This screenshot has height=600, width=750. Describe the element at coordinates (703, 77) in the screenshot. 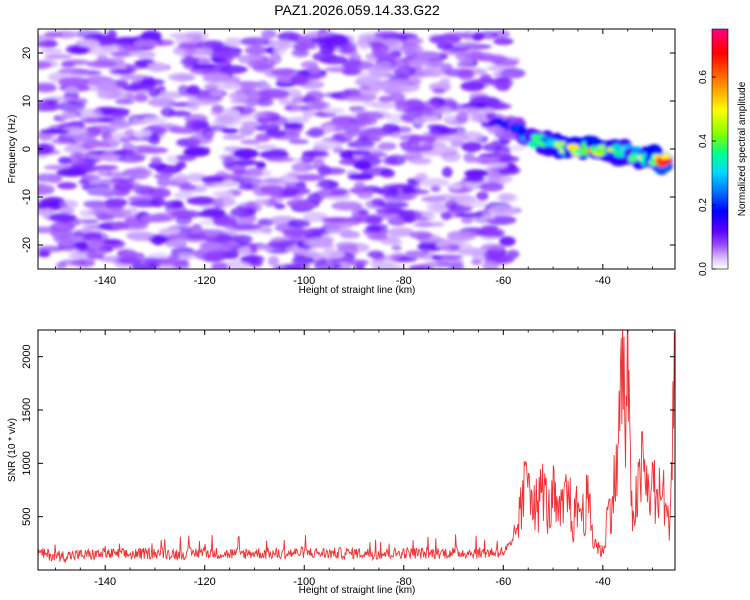

I see `colorbar-tick-label: 0.6` at that location.